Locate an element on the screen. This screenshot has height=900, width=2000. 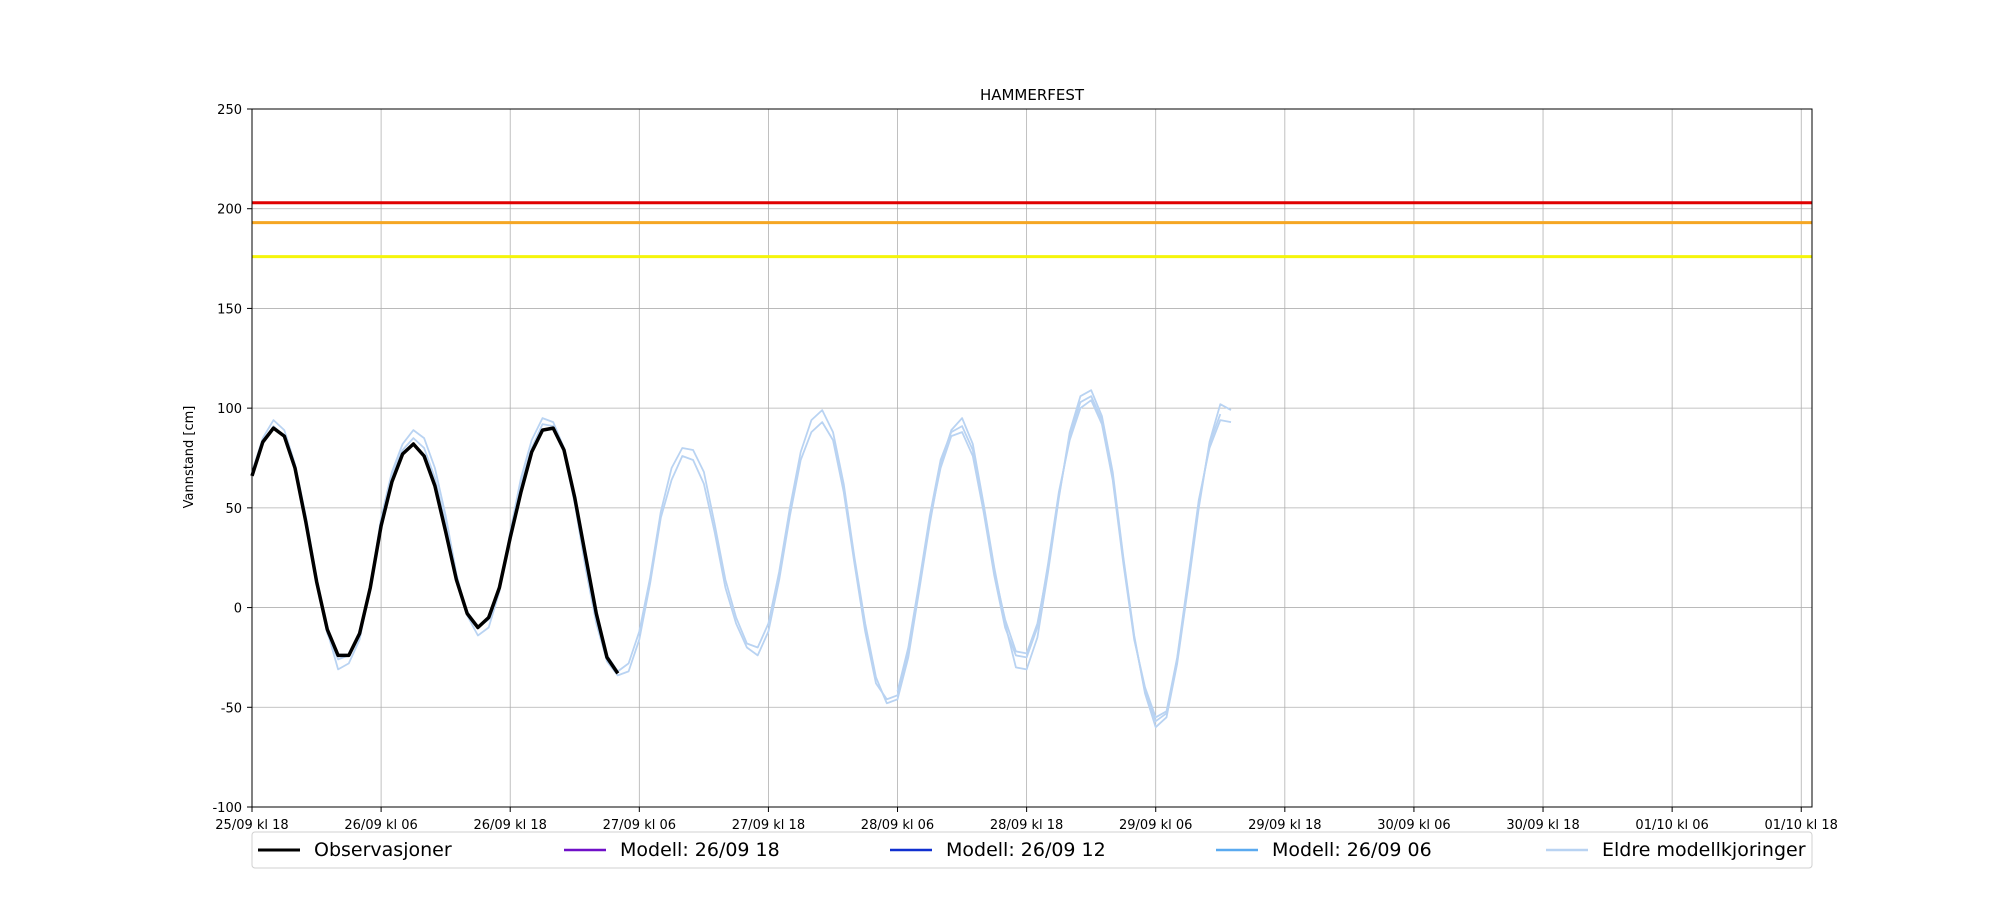
y-axis-ticks: -100 -50 0 50 100 150 200 250 is located at coordinates (232, 459).